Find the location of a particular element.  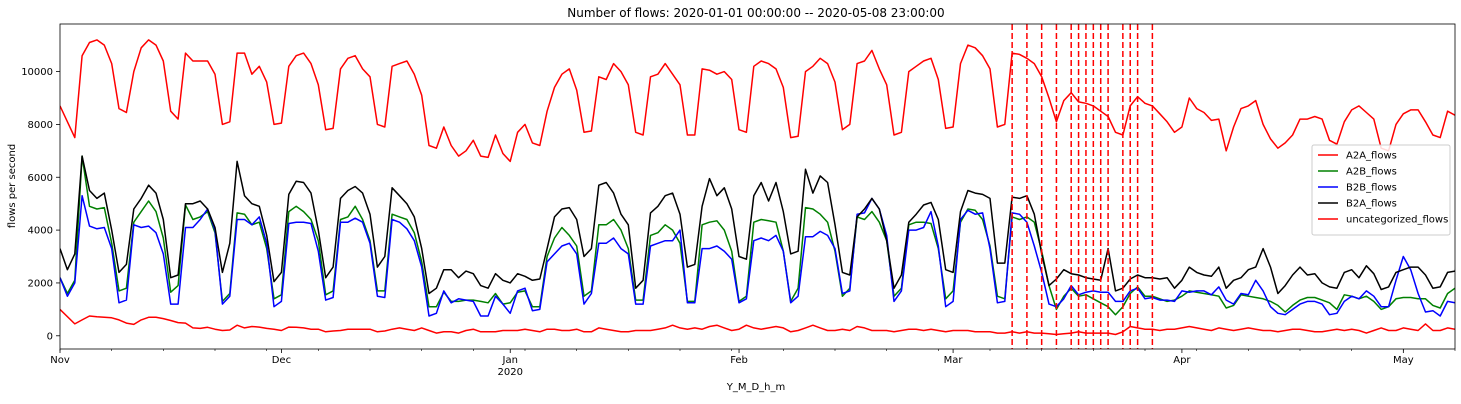

legend-label: A2B_flows is located at coordinates (1371, 172).